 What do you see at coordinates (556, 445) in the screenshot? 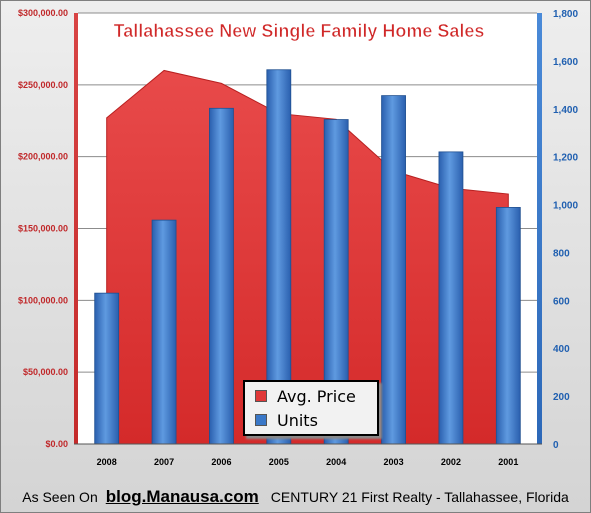
I see `right-tick-label: 0` at bounding box center [556, 445].